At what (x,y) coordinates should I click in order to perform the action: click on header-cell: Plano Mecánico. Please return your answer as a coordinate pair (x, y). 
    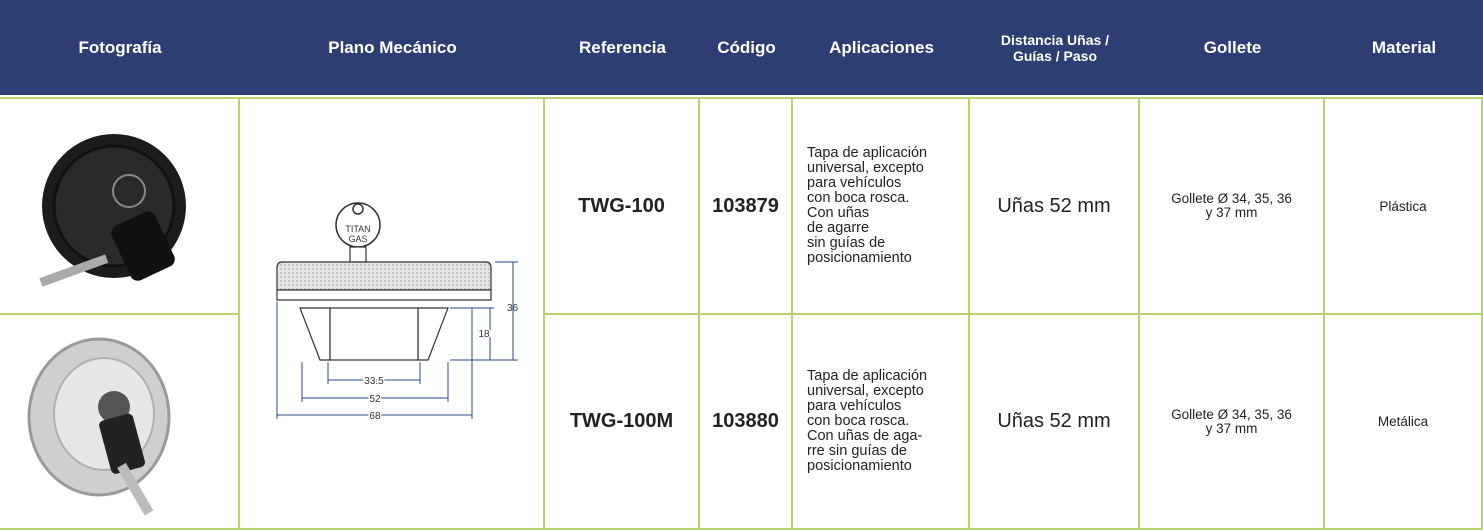
    Looking at the image, I should click on (392, 47).